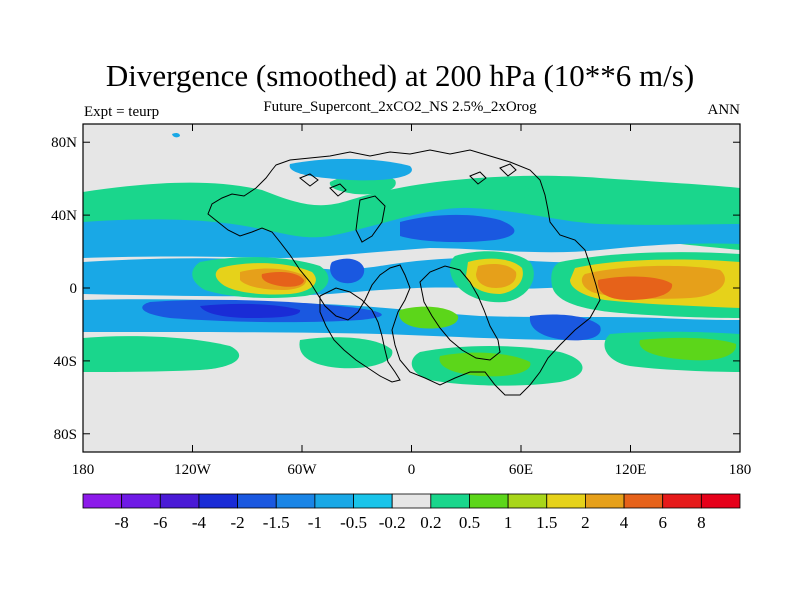 This screenshot has width=800, height=600. What do you see at coordinates (193, 470) in the screenshot?
I see `x-tick-label: 120W` at bounding box center [193, 470].